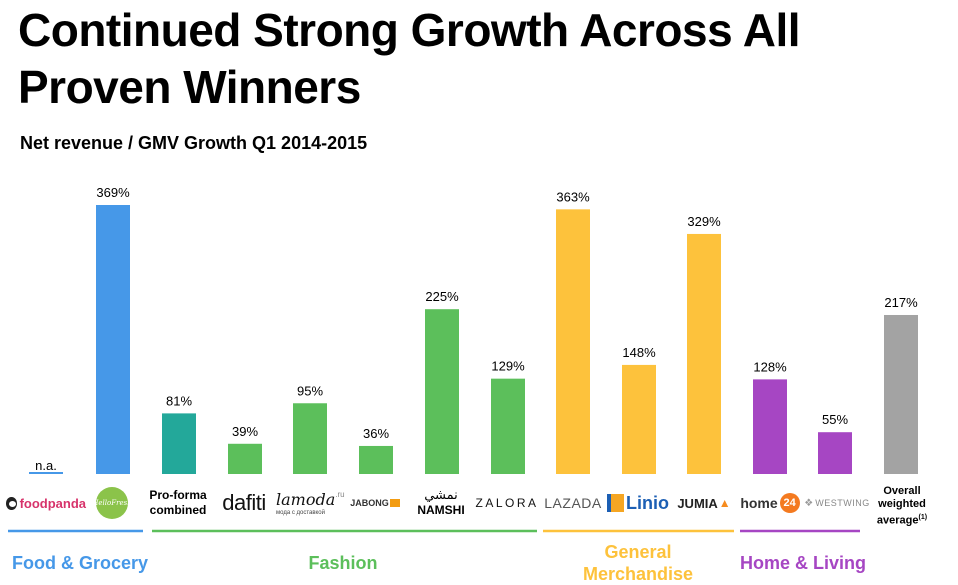 The image size is (958, 585). I want to click on home24-wordmark: home, so click(759, 503).